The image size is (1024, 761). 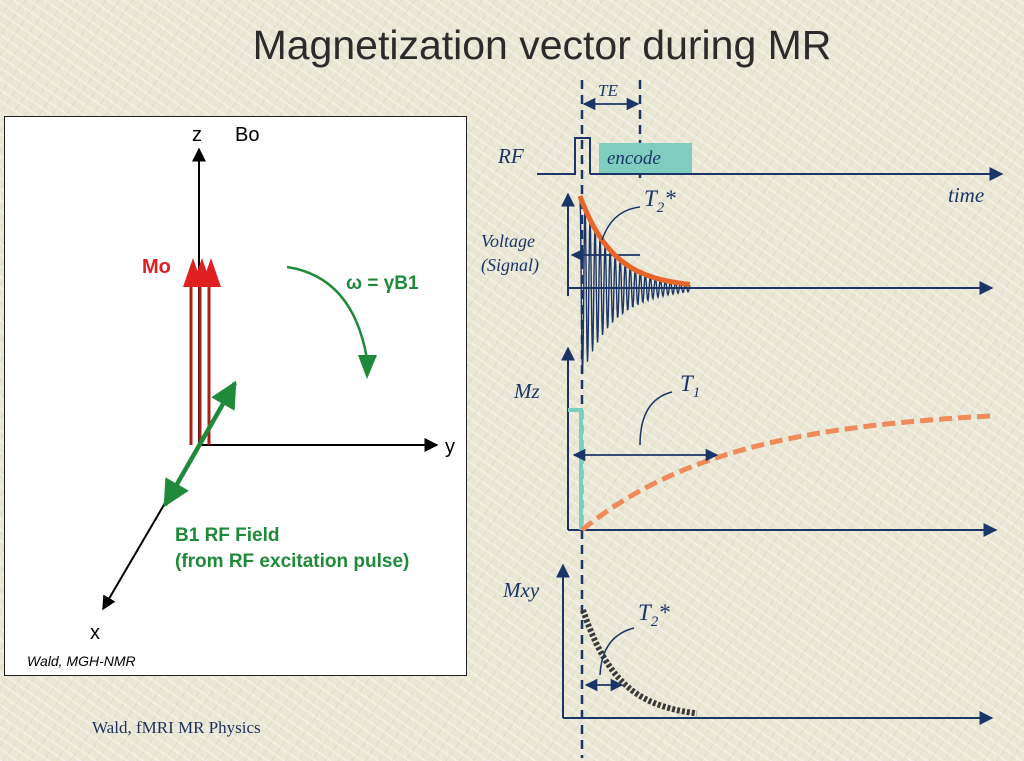 I want to click on b1-label-line2: (from RF excitation pulse), so click(x=292, y=561).